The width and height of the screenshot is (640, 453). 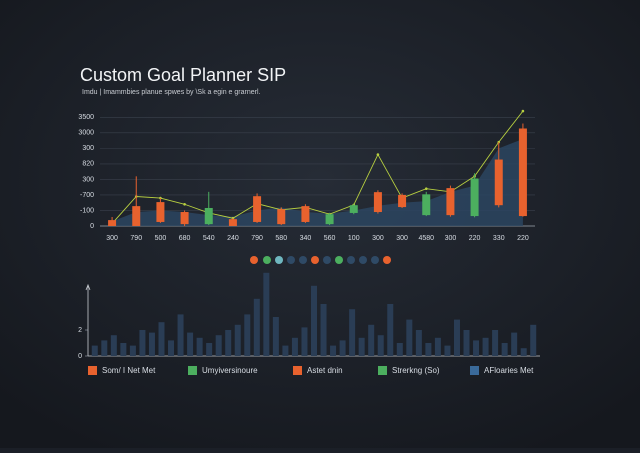 What do you see at coordinates (509, 370) in the screenshot?
I see `legend-label: AFloaries Met` at bounding box center [509, 370].